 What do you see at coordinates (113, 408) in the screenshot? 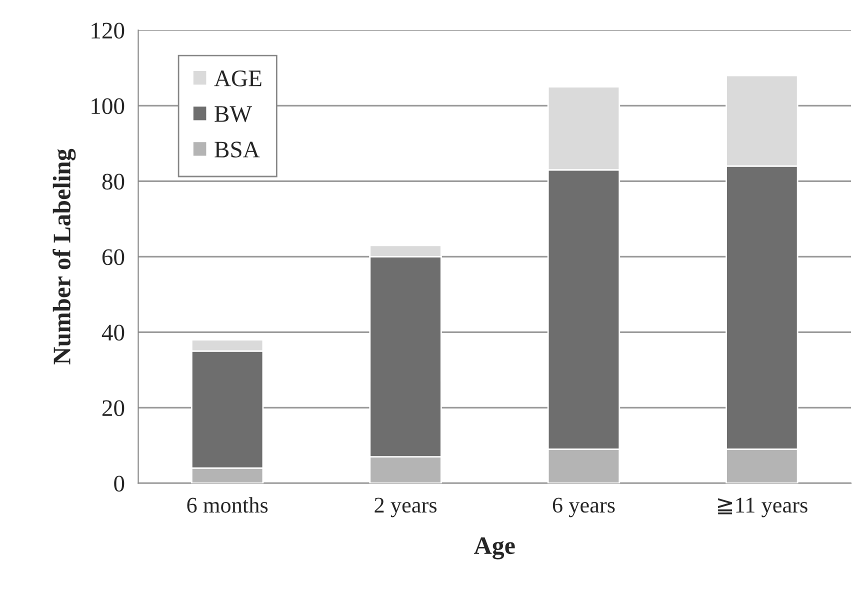
I see `y-tick-label: 20` at bounding box center [113, 408].